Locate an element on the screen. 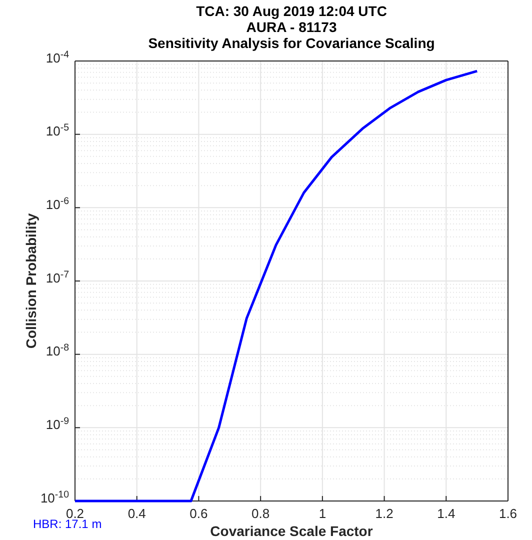  x-tick-label: 0.4 is located at coordinates (137, 514).